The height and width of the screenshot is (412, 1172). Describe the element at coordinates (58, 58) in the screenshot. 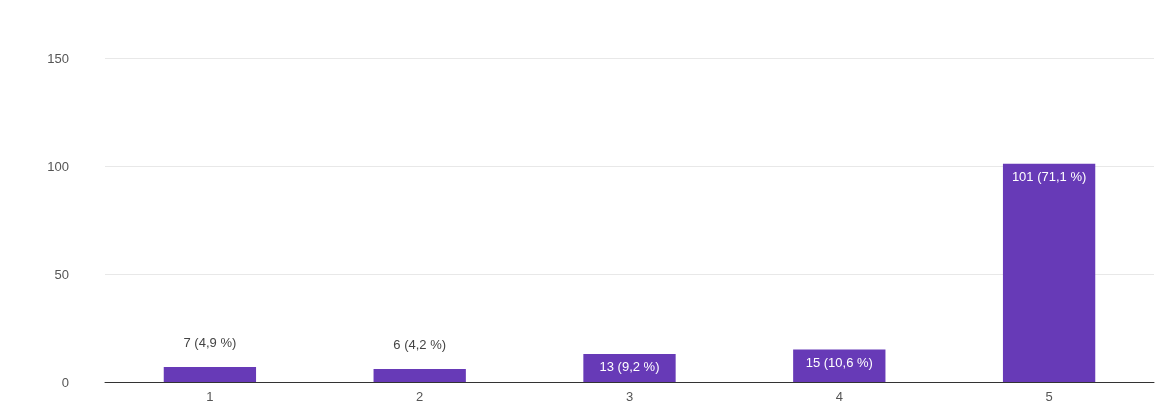

I see `y-tick-label: 150` at that location.